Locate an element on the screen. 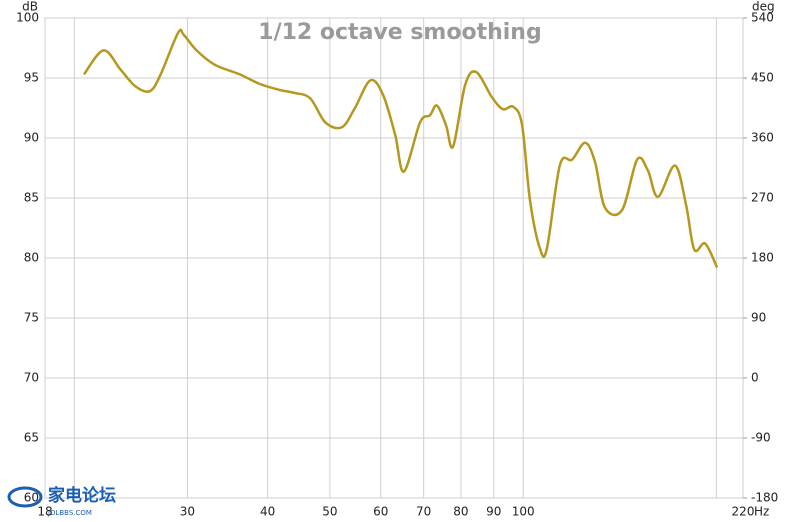  y-tick-label: 85 is located at coordinates (31, 198).